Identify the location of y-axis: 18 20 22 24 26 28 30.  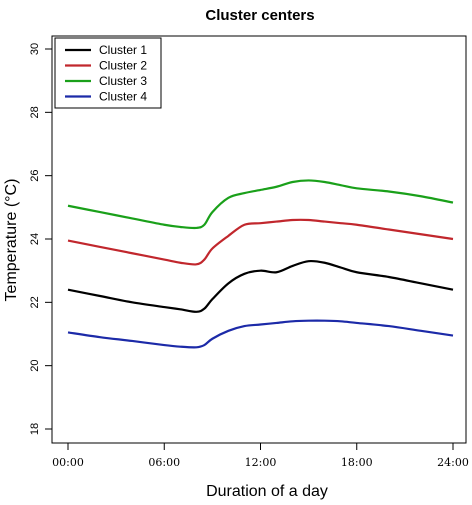
(41, 239).